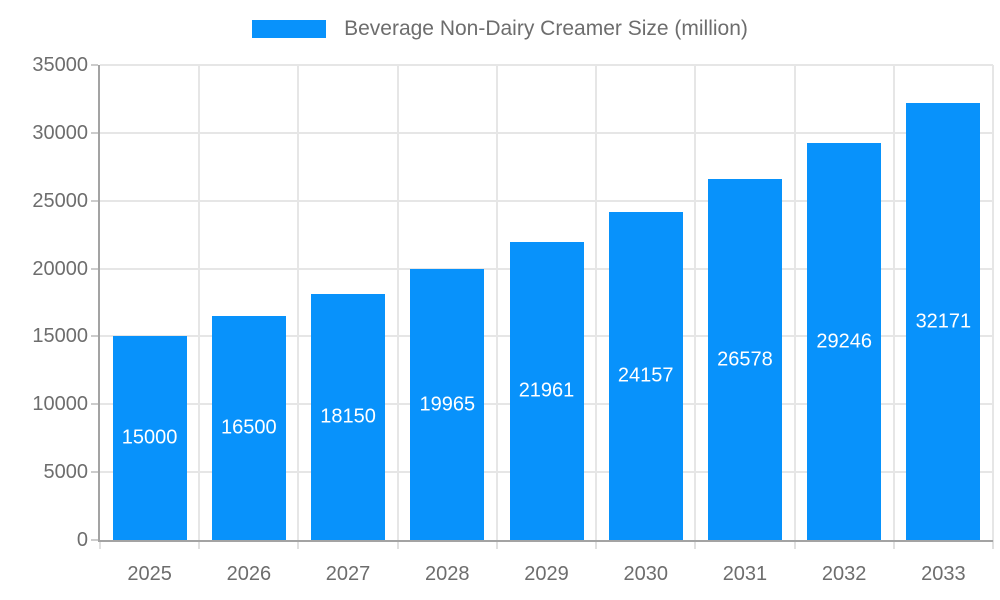  What do you see at coordinates (60, 65) in the screenshot?
I see `y-axis-tick-label: 35000` at bounding box center [60, 65].